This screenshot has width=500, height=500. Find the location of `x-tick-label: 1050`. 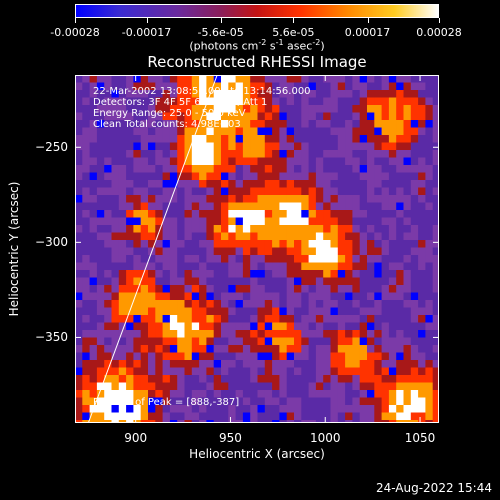

x-tick-label: 1050 is located at coordinates (420, 438).